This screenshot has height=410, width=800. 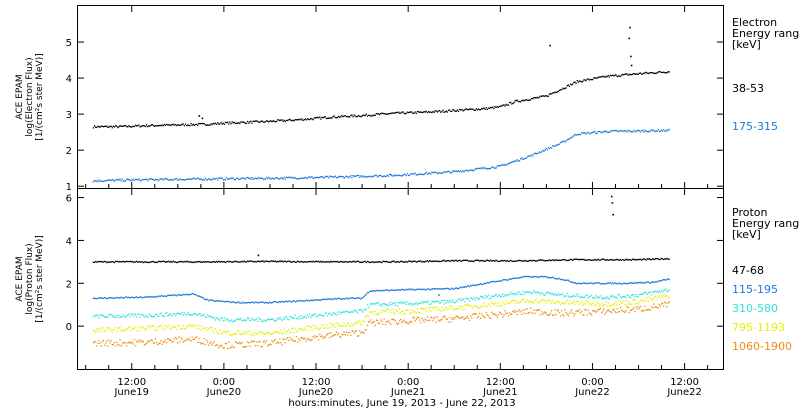 I want to click on proton-legend-entry: 310-580, so click(x=755, y=308).